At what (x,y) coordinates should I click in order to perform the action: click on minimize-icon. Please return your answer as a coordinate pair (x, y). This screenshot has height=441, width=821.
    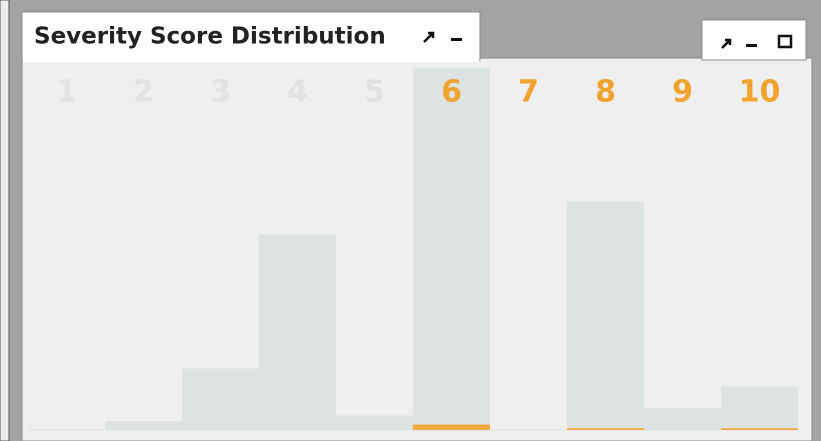
    Looking at the image, I should click on (456, 39).